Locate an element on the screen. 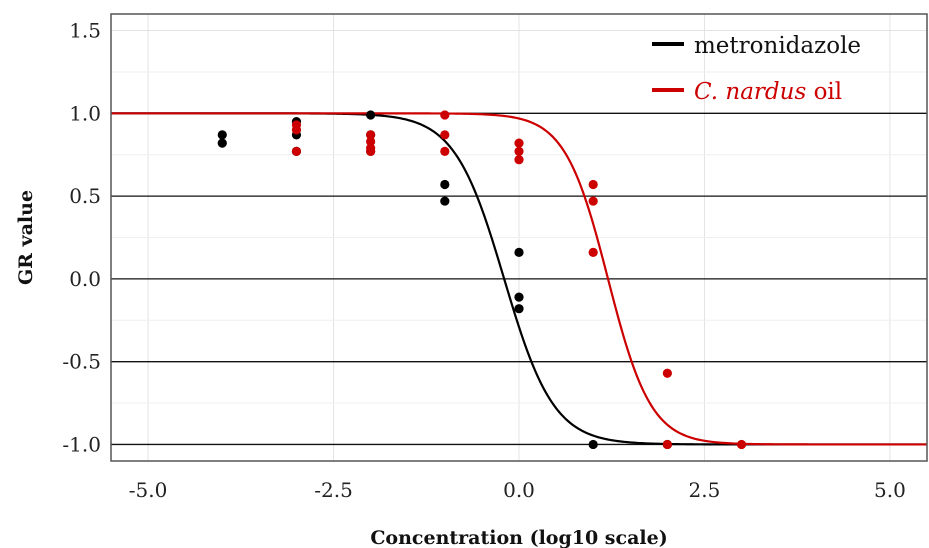  x-tick-label: 0.0 is located at coordinates (519, 490).